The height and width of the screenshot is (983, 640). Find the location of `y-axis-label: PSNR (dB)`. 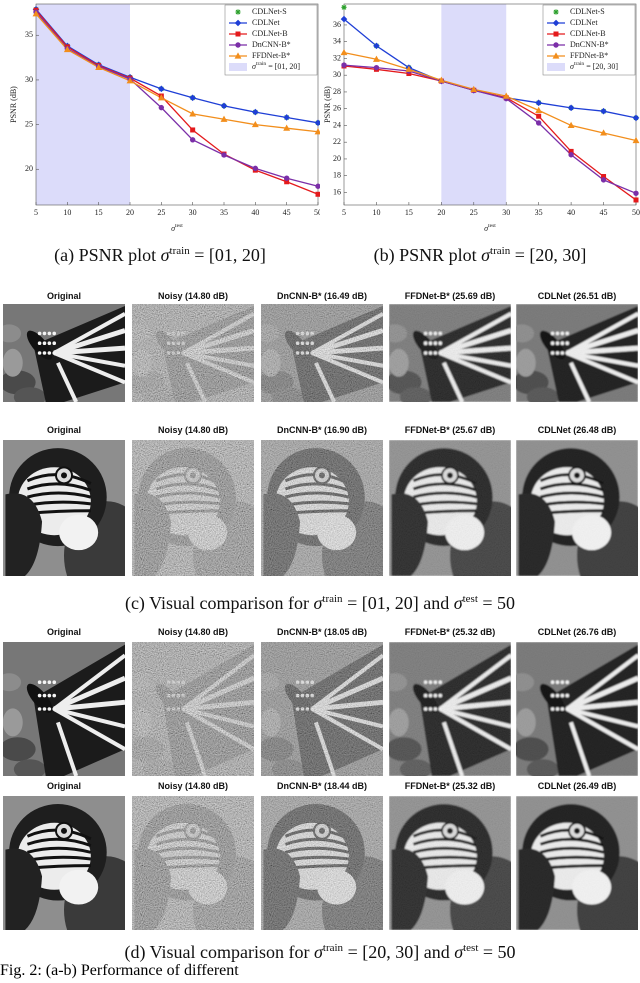

y-axis-label: PSNR (dB) is located at coordinates (327, 104).